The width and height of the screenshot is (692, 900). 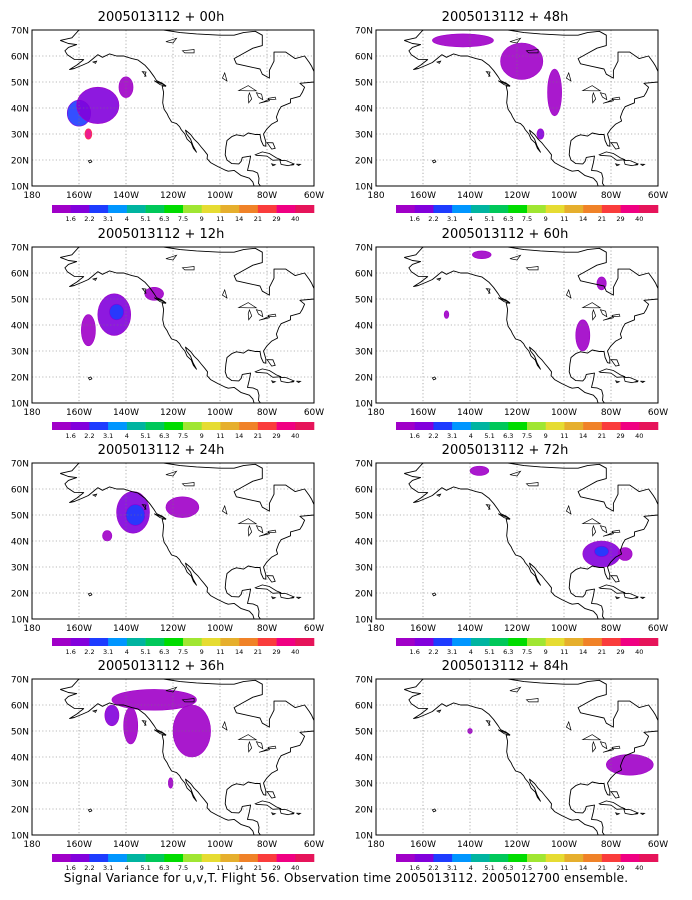 I want to click on latitude-tick-label: 20N, so click(x=364, y=811).